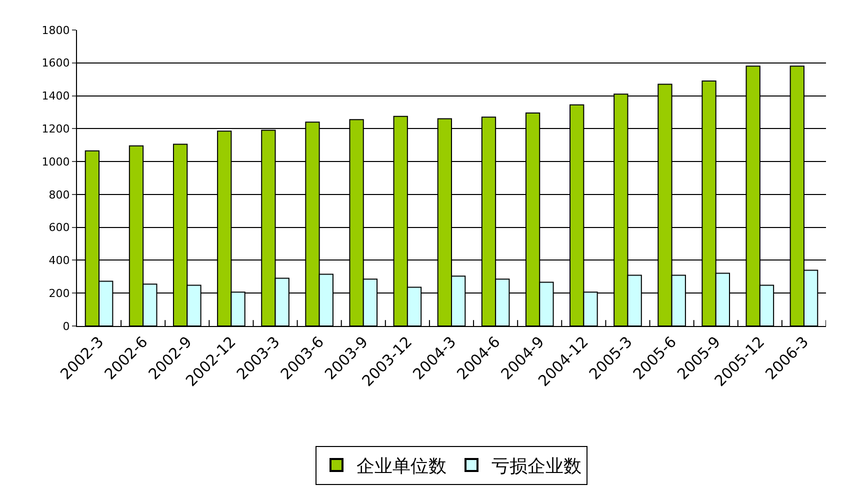  Describe the element at coordinates (56, 63) in the screenshot. I see `y-tick-label: 1600` at that location.